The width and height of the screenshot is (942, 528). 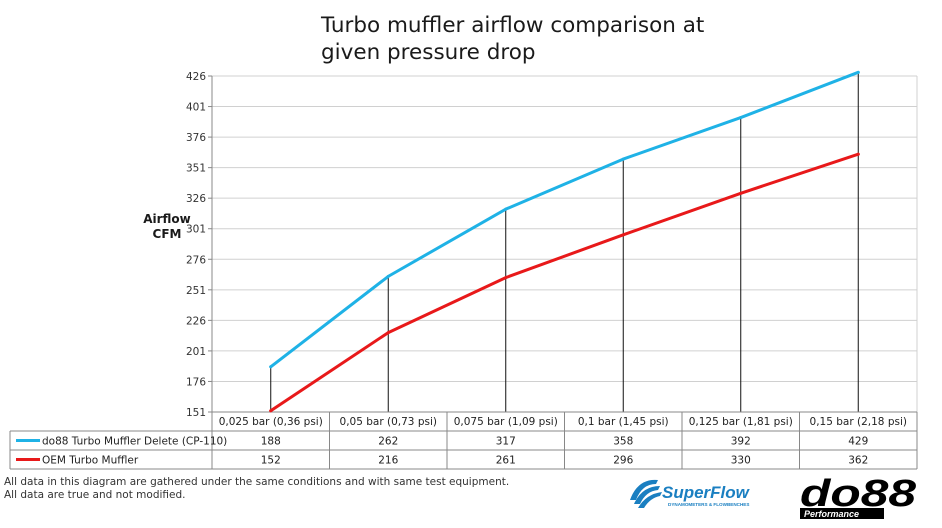 I want to click on do88-logo: do88 Performance, so click(x=858, y=496).